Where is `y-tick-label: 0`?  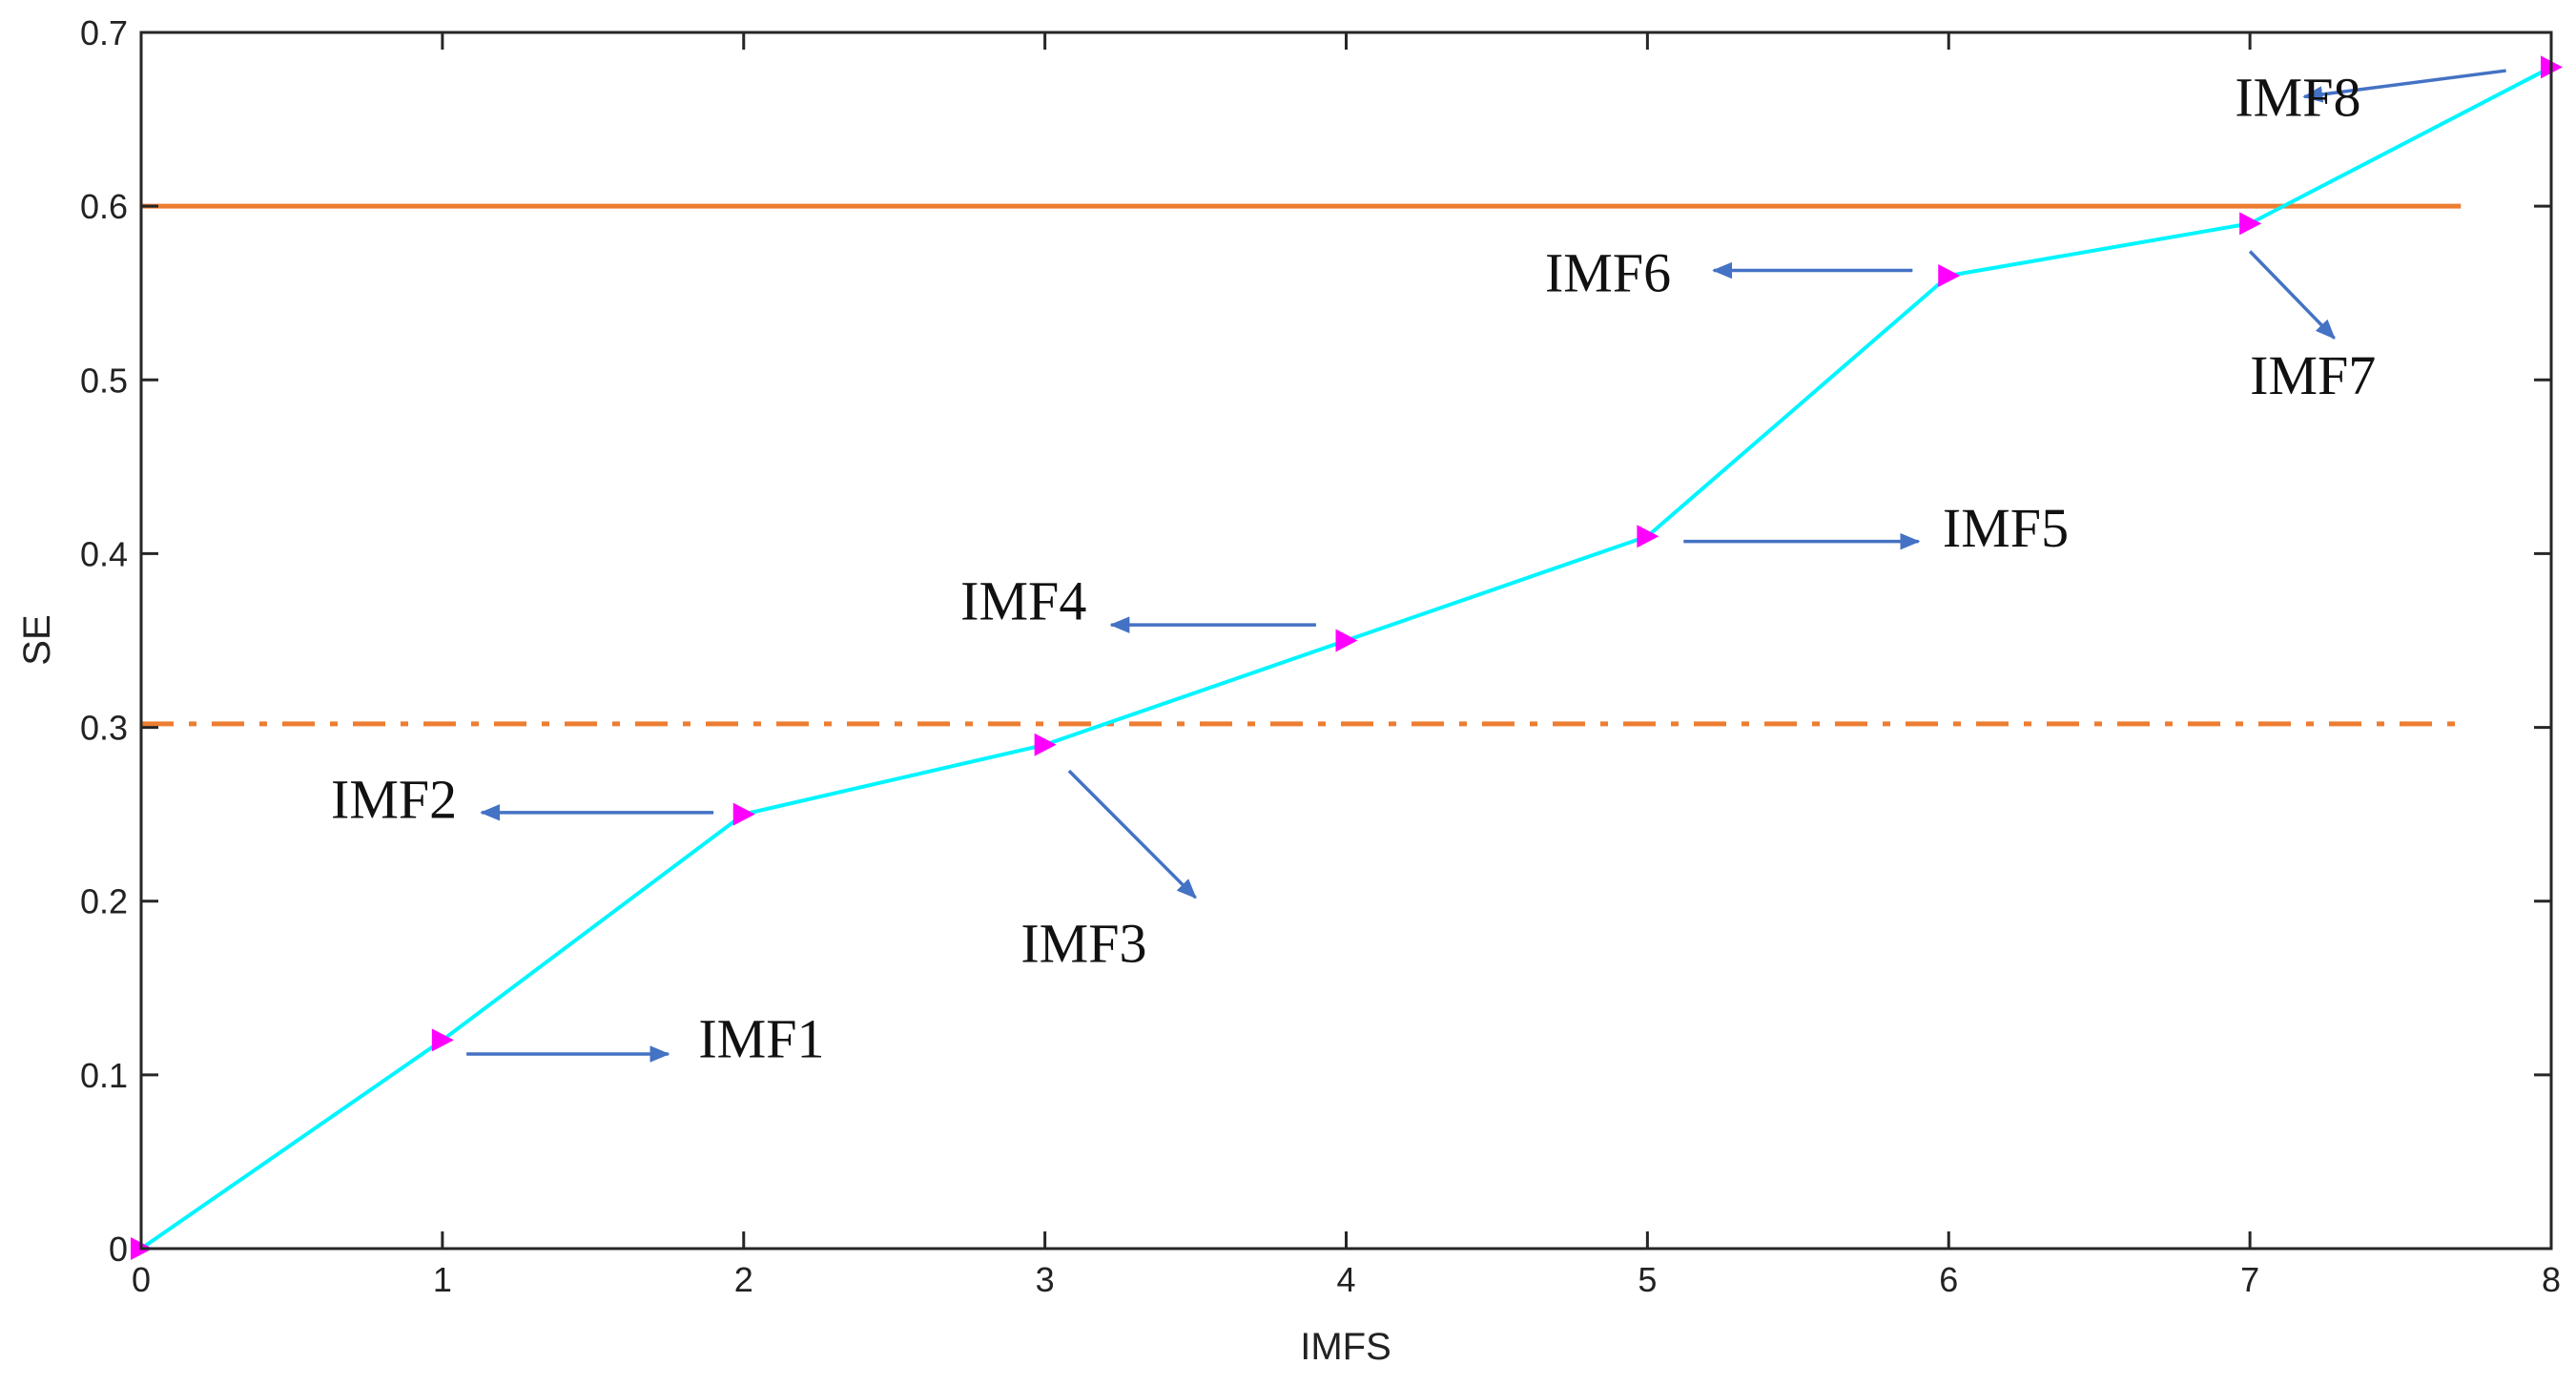 y-tick-label: 0 is located at coordinates (118, 1249).